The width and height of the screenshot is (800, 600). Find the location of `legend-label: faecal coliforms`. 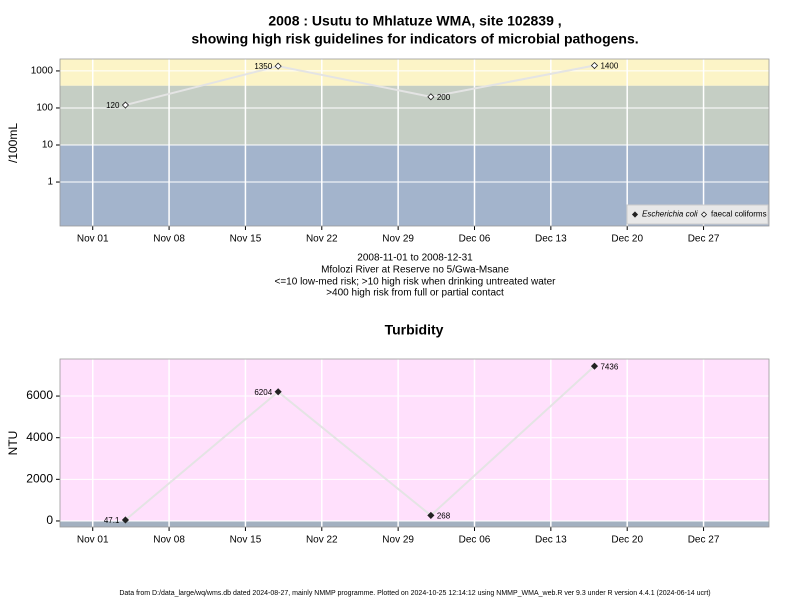

legend-label: faecal coliforms is located at coordinates (739, 214).